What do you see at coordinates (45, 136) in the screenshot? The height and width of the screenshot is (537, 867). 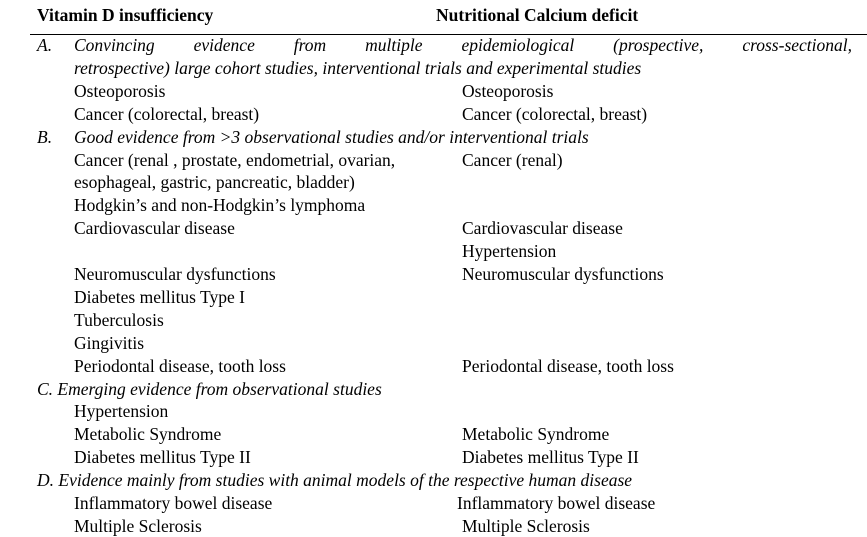 I see `section-label: B.` at bounding box center [45, 136].